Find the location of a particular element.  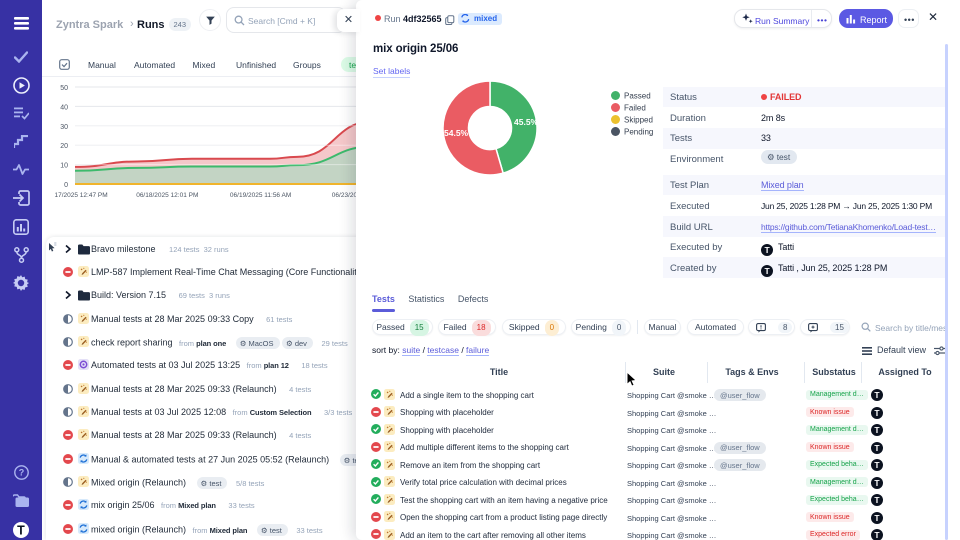

svg-text: 06/19/2025 11:56 AM is located at coordinates (260, 195).